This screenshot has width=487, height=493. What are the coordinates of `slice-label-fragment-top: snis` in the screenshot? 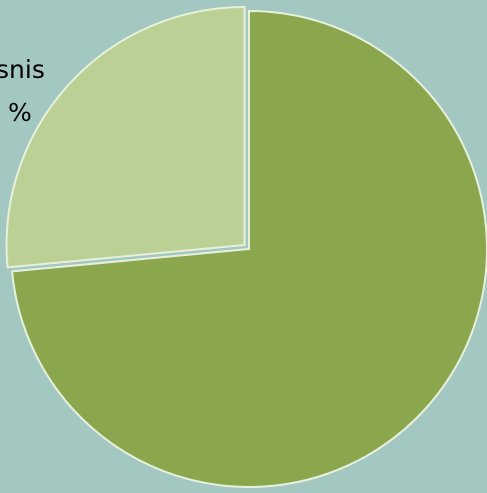 It's located at (22, 70).